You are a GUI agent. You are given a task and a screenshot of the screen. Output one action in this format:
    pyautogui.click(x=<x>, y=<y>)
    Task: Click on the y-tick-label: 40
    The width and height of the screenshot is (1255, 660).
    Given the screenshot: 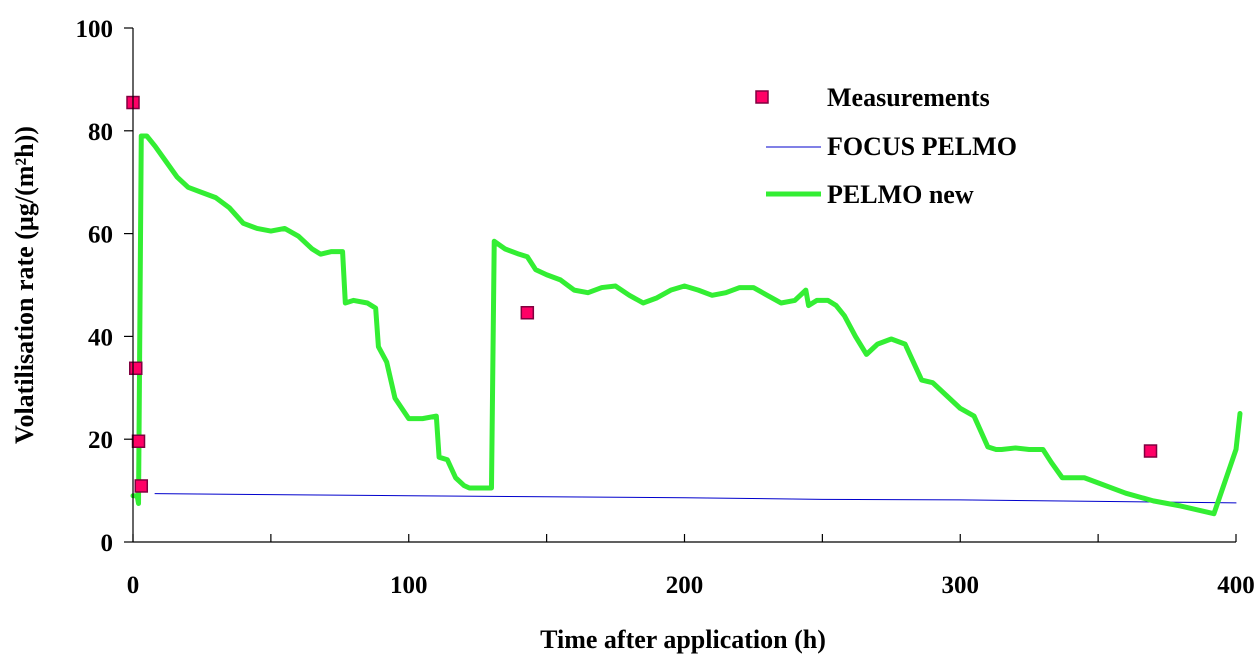 What is the action you would take?
    pyautogui.click(x=100, y=337)
    